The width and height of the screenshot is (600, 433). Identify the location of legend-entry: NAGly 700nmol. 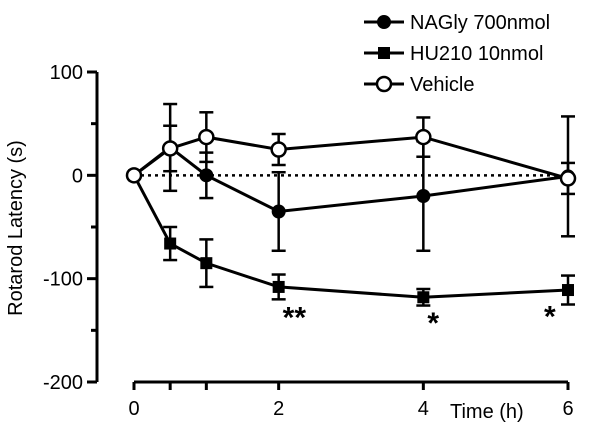
(457, 23).